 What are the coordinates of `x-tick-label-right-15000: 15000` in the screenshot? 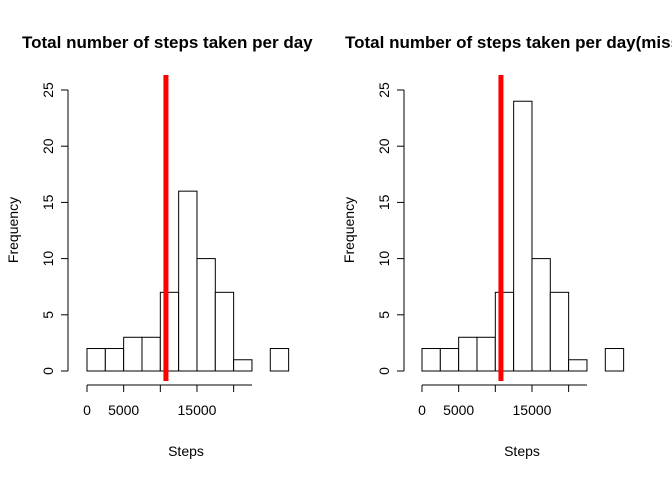 It's located at (532, 410).